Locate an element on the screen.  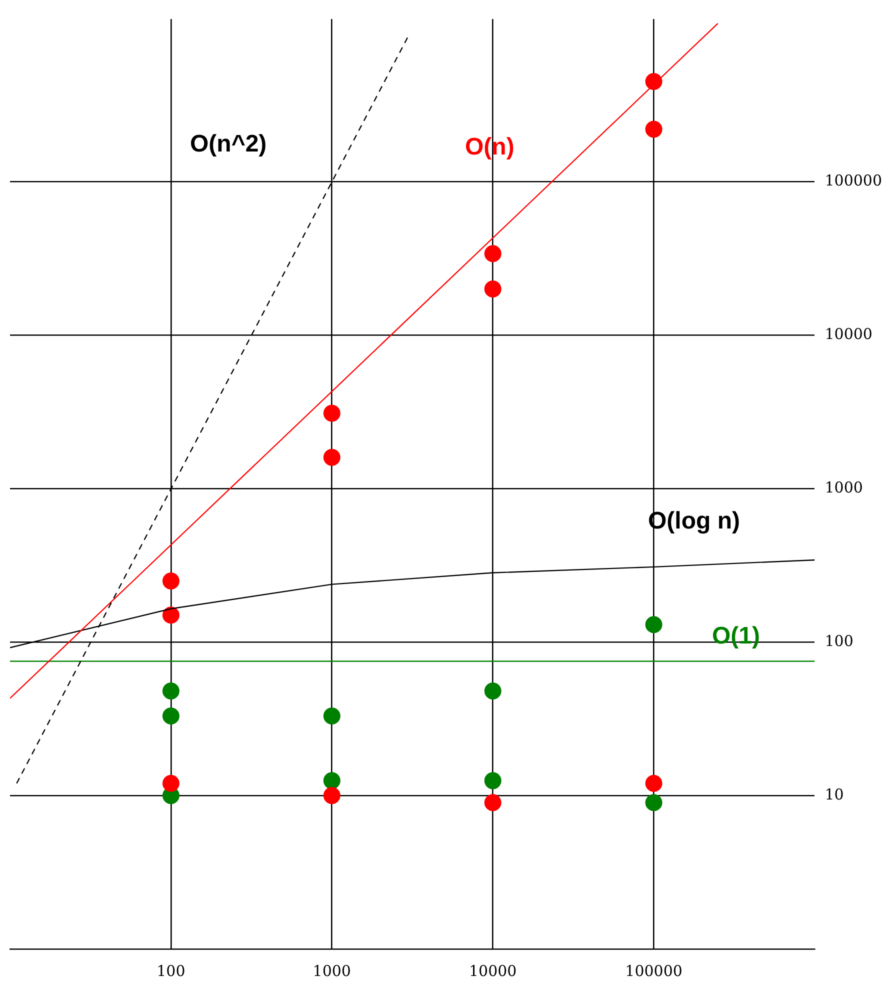
x-tick-label: 1000 is located at coordinates (331, 971).